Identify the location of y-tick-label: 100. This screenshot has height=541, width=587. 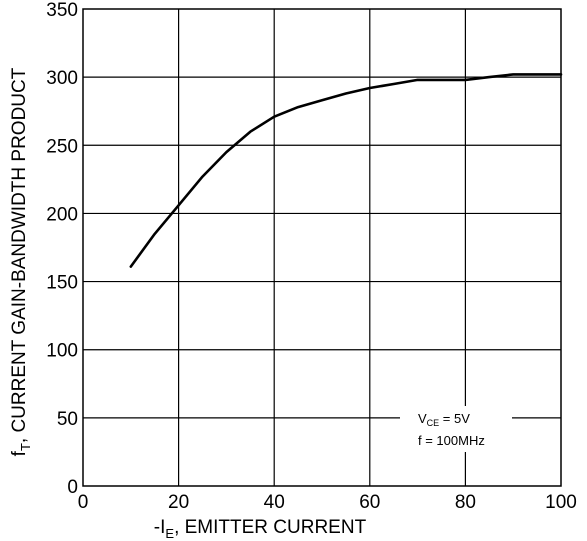
(62, 351).